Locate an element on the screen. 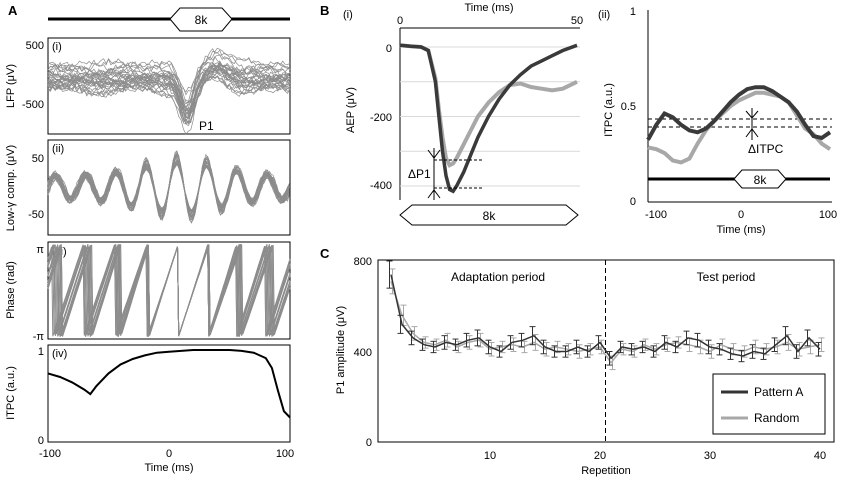 This screenshot has height=483, width=852. ylabel-c: P1 amplitude (μV) is located at coordinates (341, 350).